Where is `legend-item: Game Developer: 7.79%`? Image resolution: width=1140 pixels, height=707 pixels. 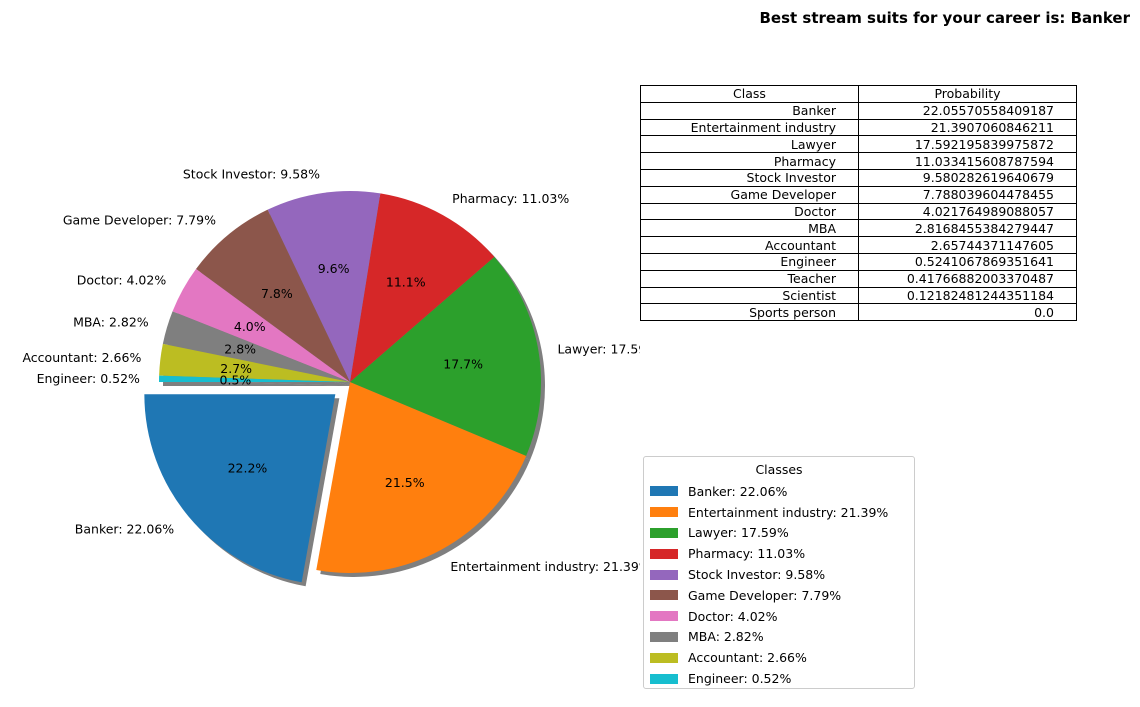
legend-item: Game Developer: 7.79% is located at coordinates (779, 595).